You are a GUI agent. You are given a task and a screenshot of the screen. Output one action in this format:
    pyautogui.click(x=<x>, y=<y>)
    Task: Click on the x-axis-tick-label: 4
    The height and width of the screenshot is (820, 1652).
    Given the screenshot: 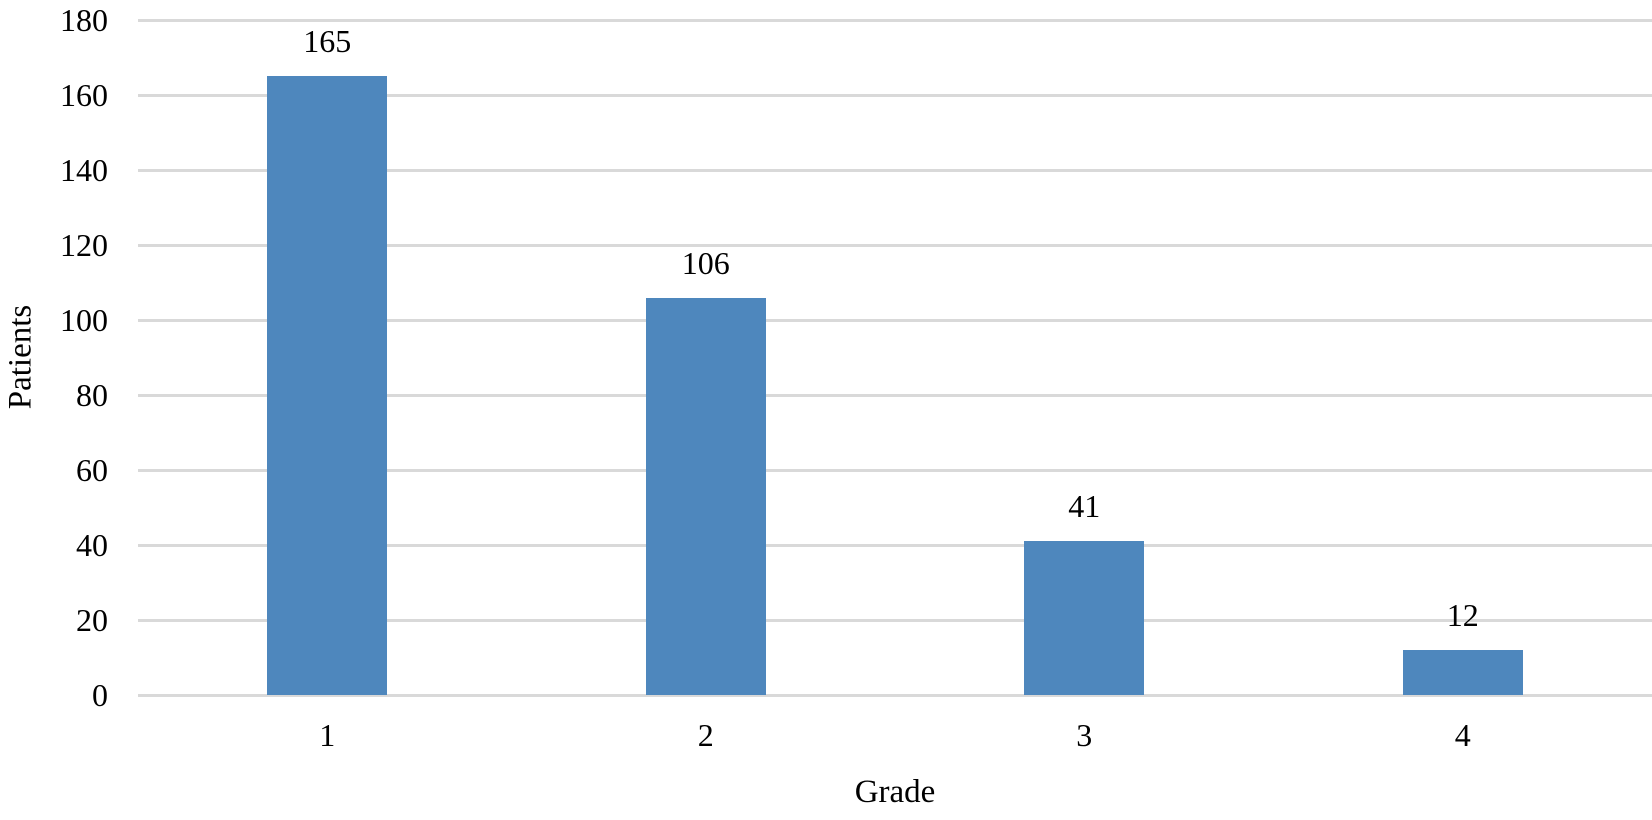 What is the action you would take?
    pyautogui.click(x=1462, y=735)
    